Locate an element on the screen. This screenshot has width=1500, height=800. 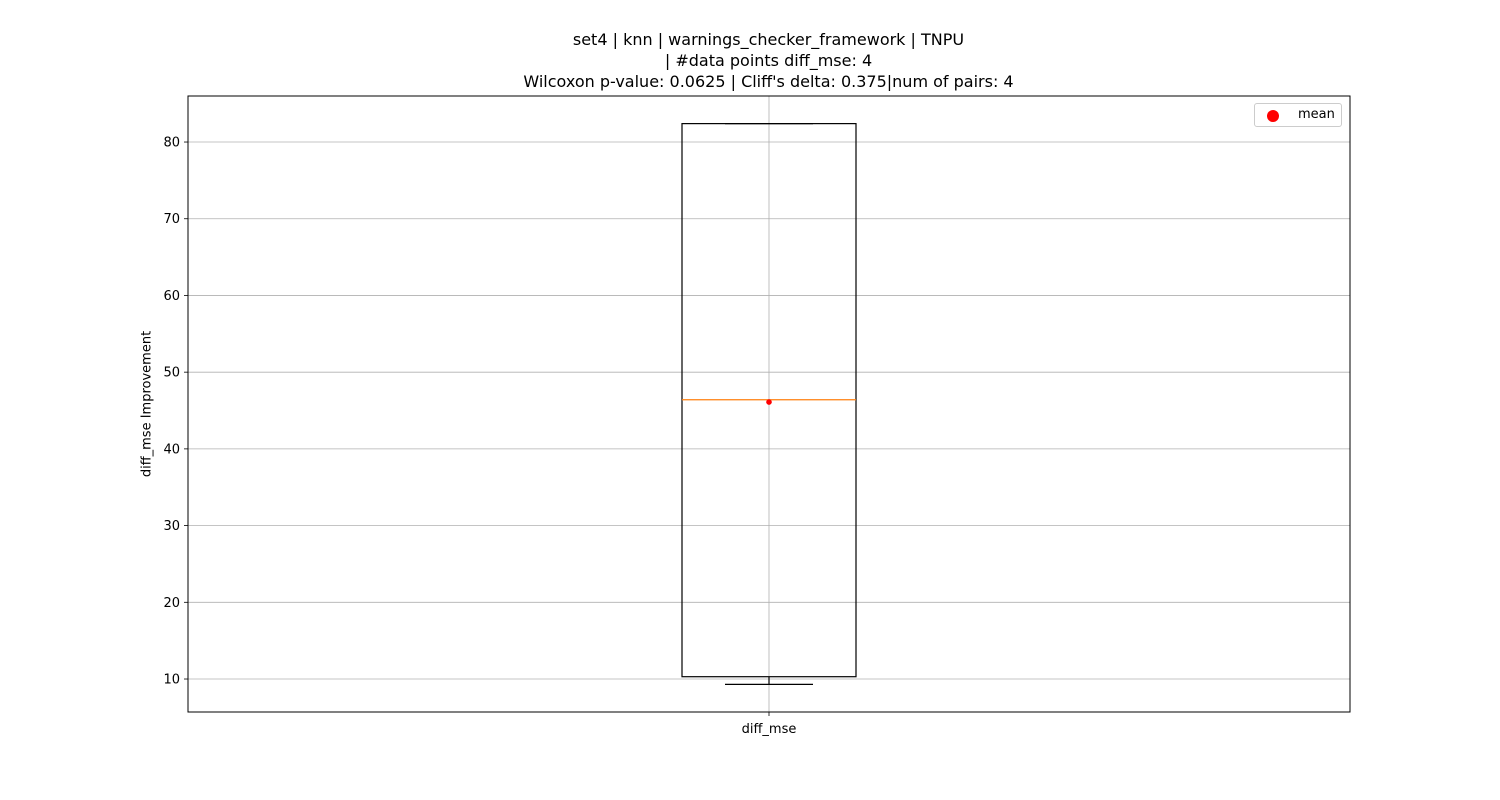
y-tick-label: 80 is located at coordinates (171, 143).